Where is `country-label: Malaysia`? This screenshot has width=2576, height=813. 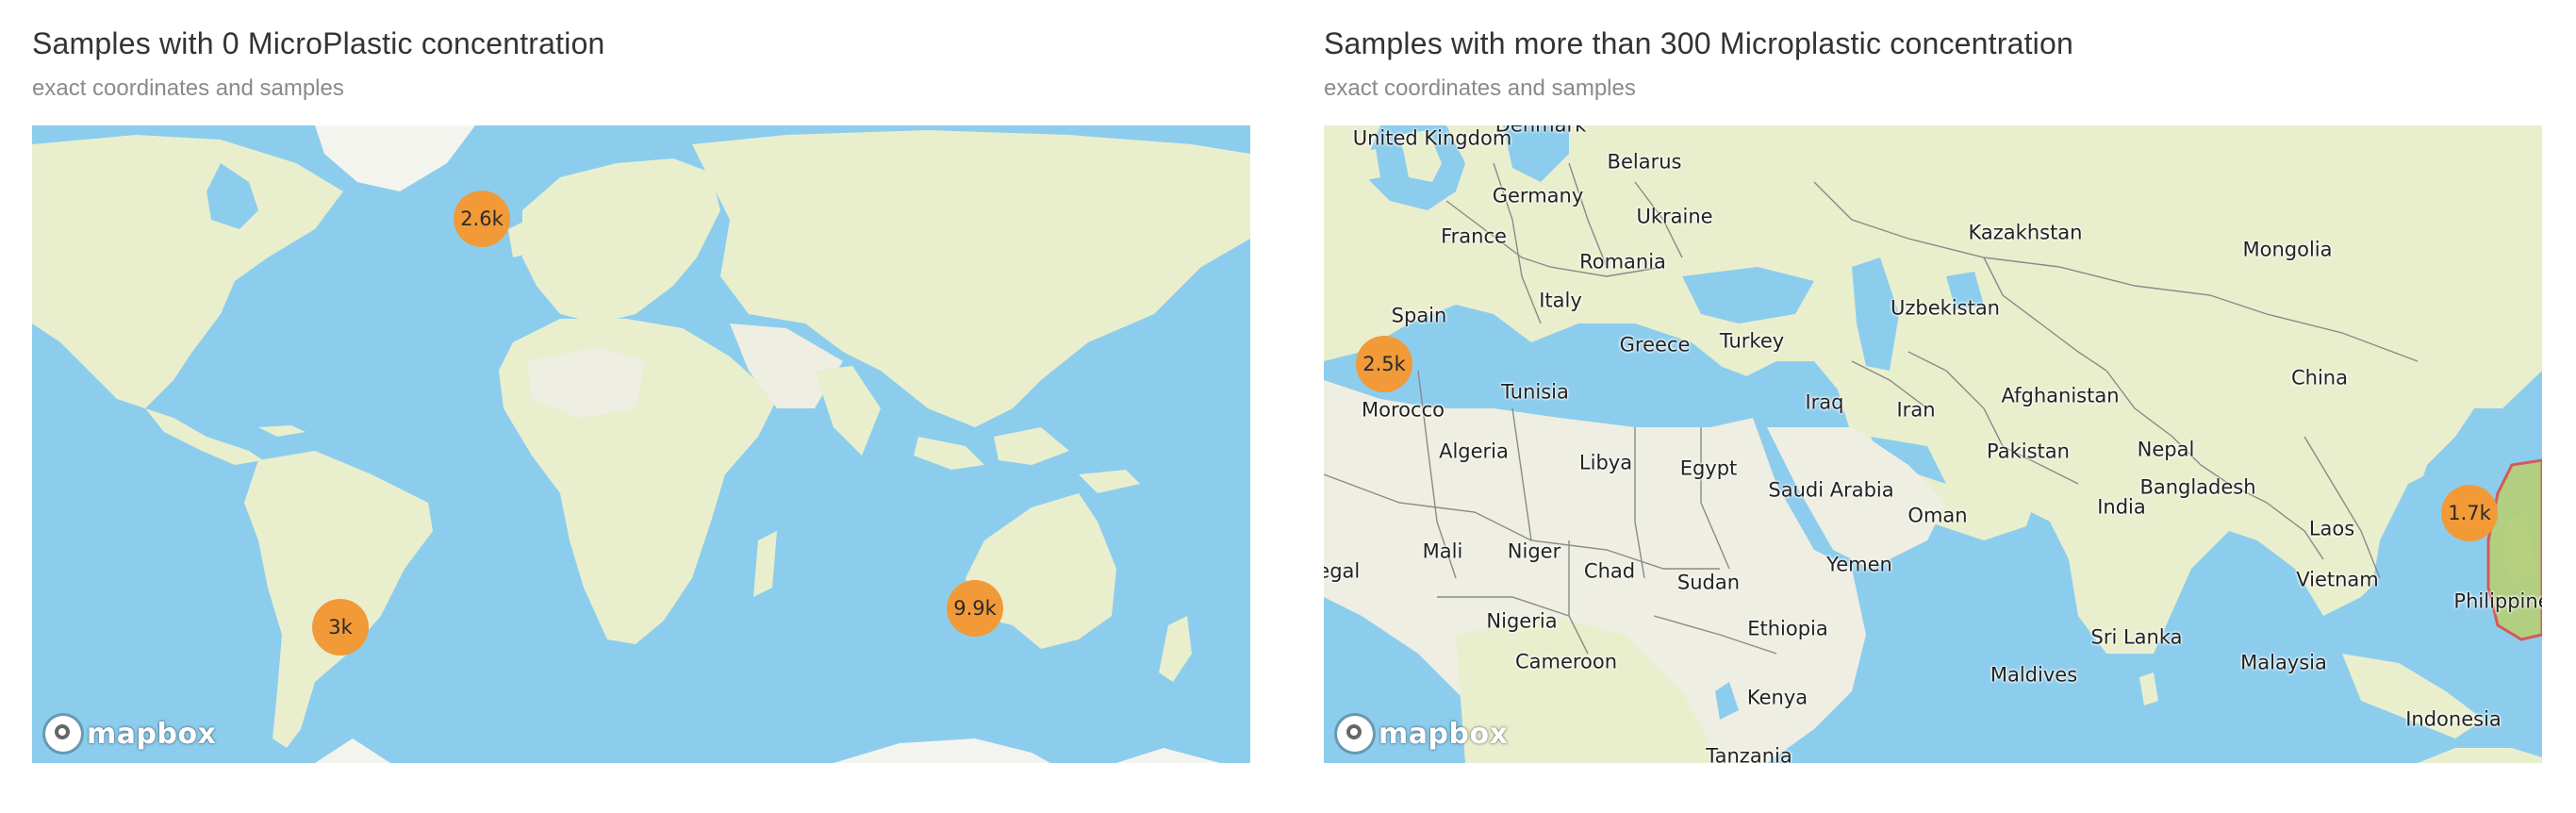
country-label: Malaysia is located at coordinates (2283, 663).